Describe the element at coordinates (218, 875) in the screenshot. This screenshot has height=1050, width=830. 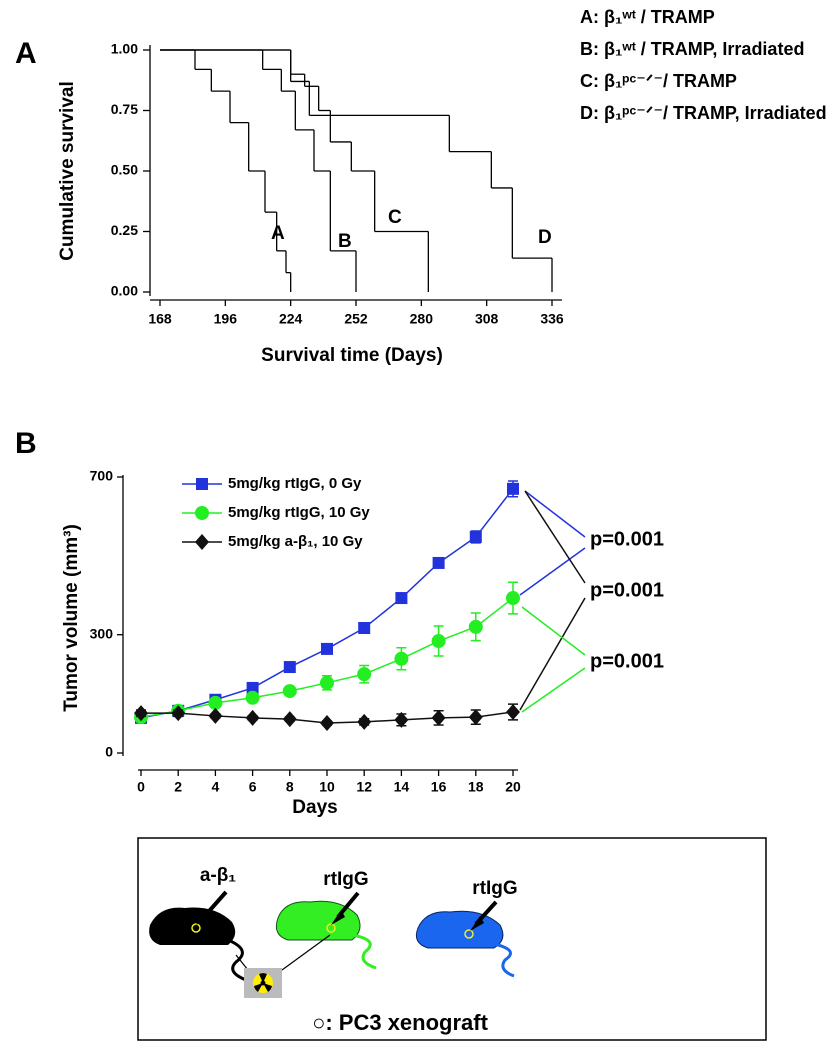
I see `diagram-label: a-β₁` at that location.